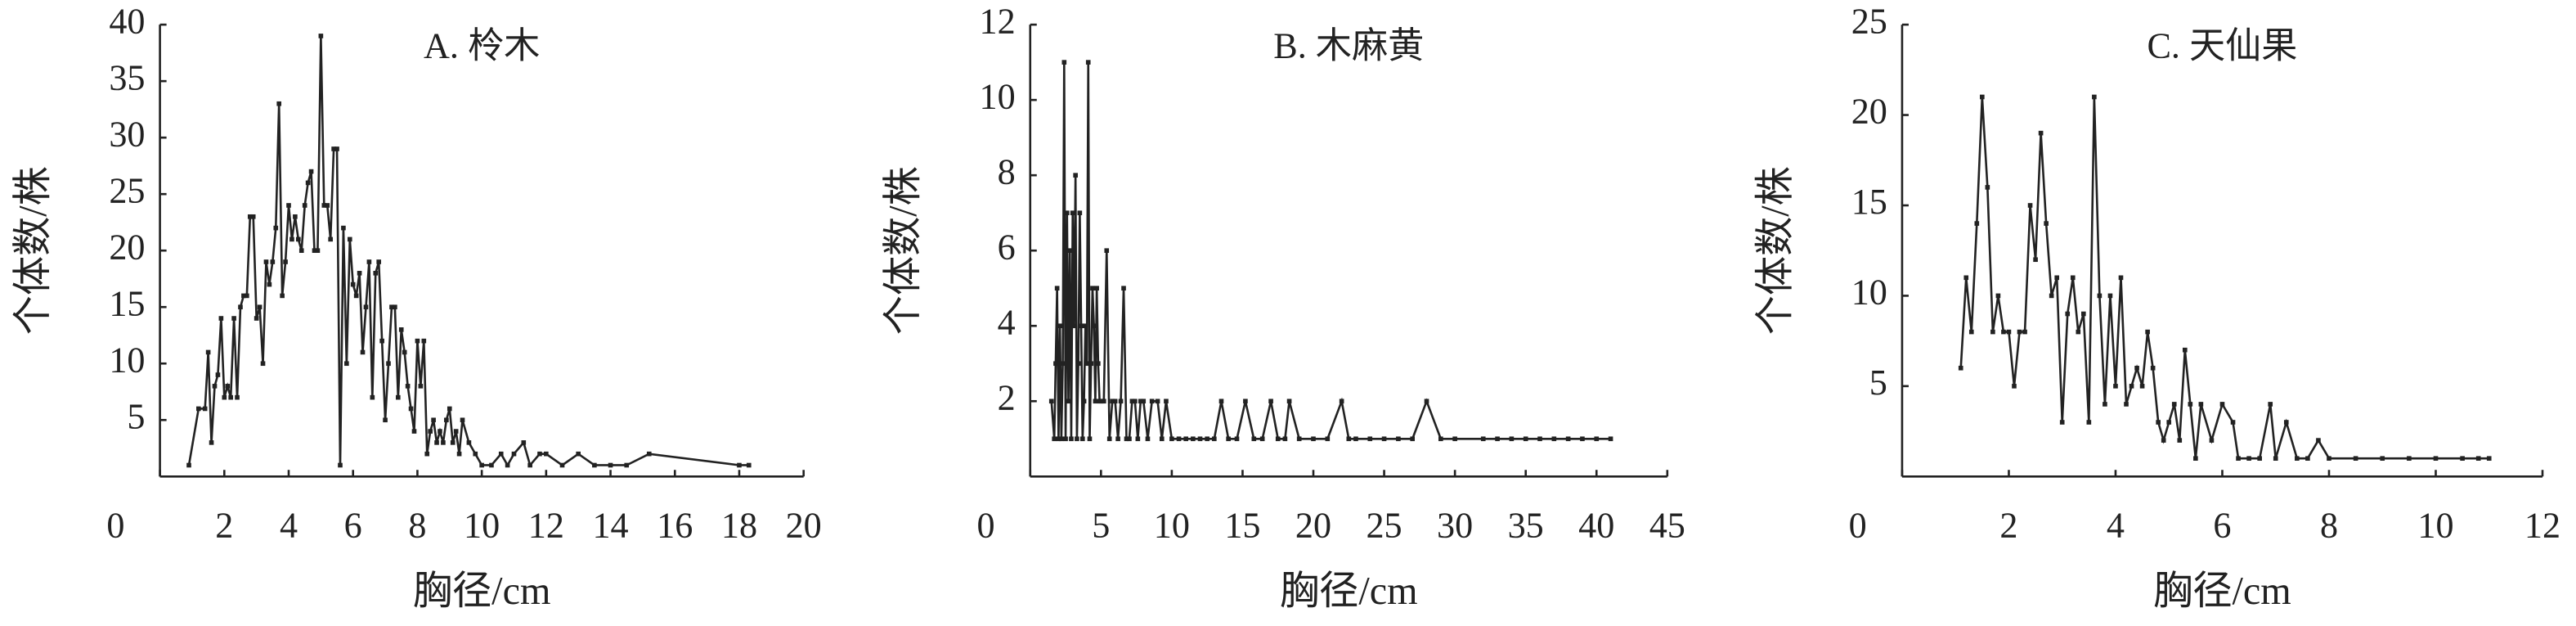  I want to click on x-axis-label: 胸径/cm, so click(2222, 591).